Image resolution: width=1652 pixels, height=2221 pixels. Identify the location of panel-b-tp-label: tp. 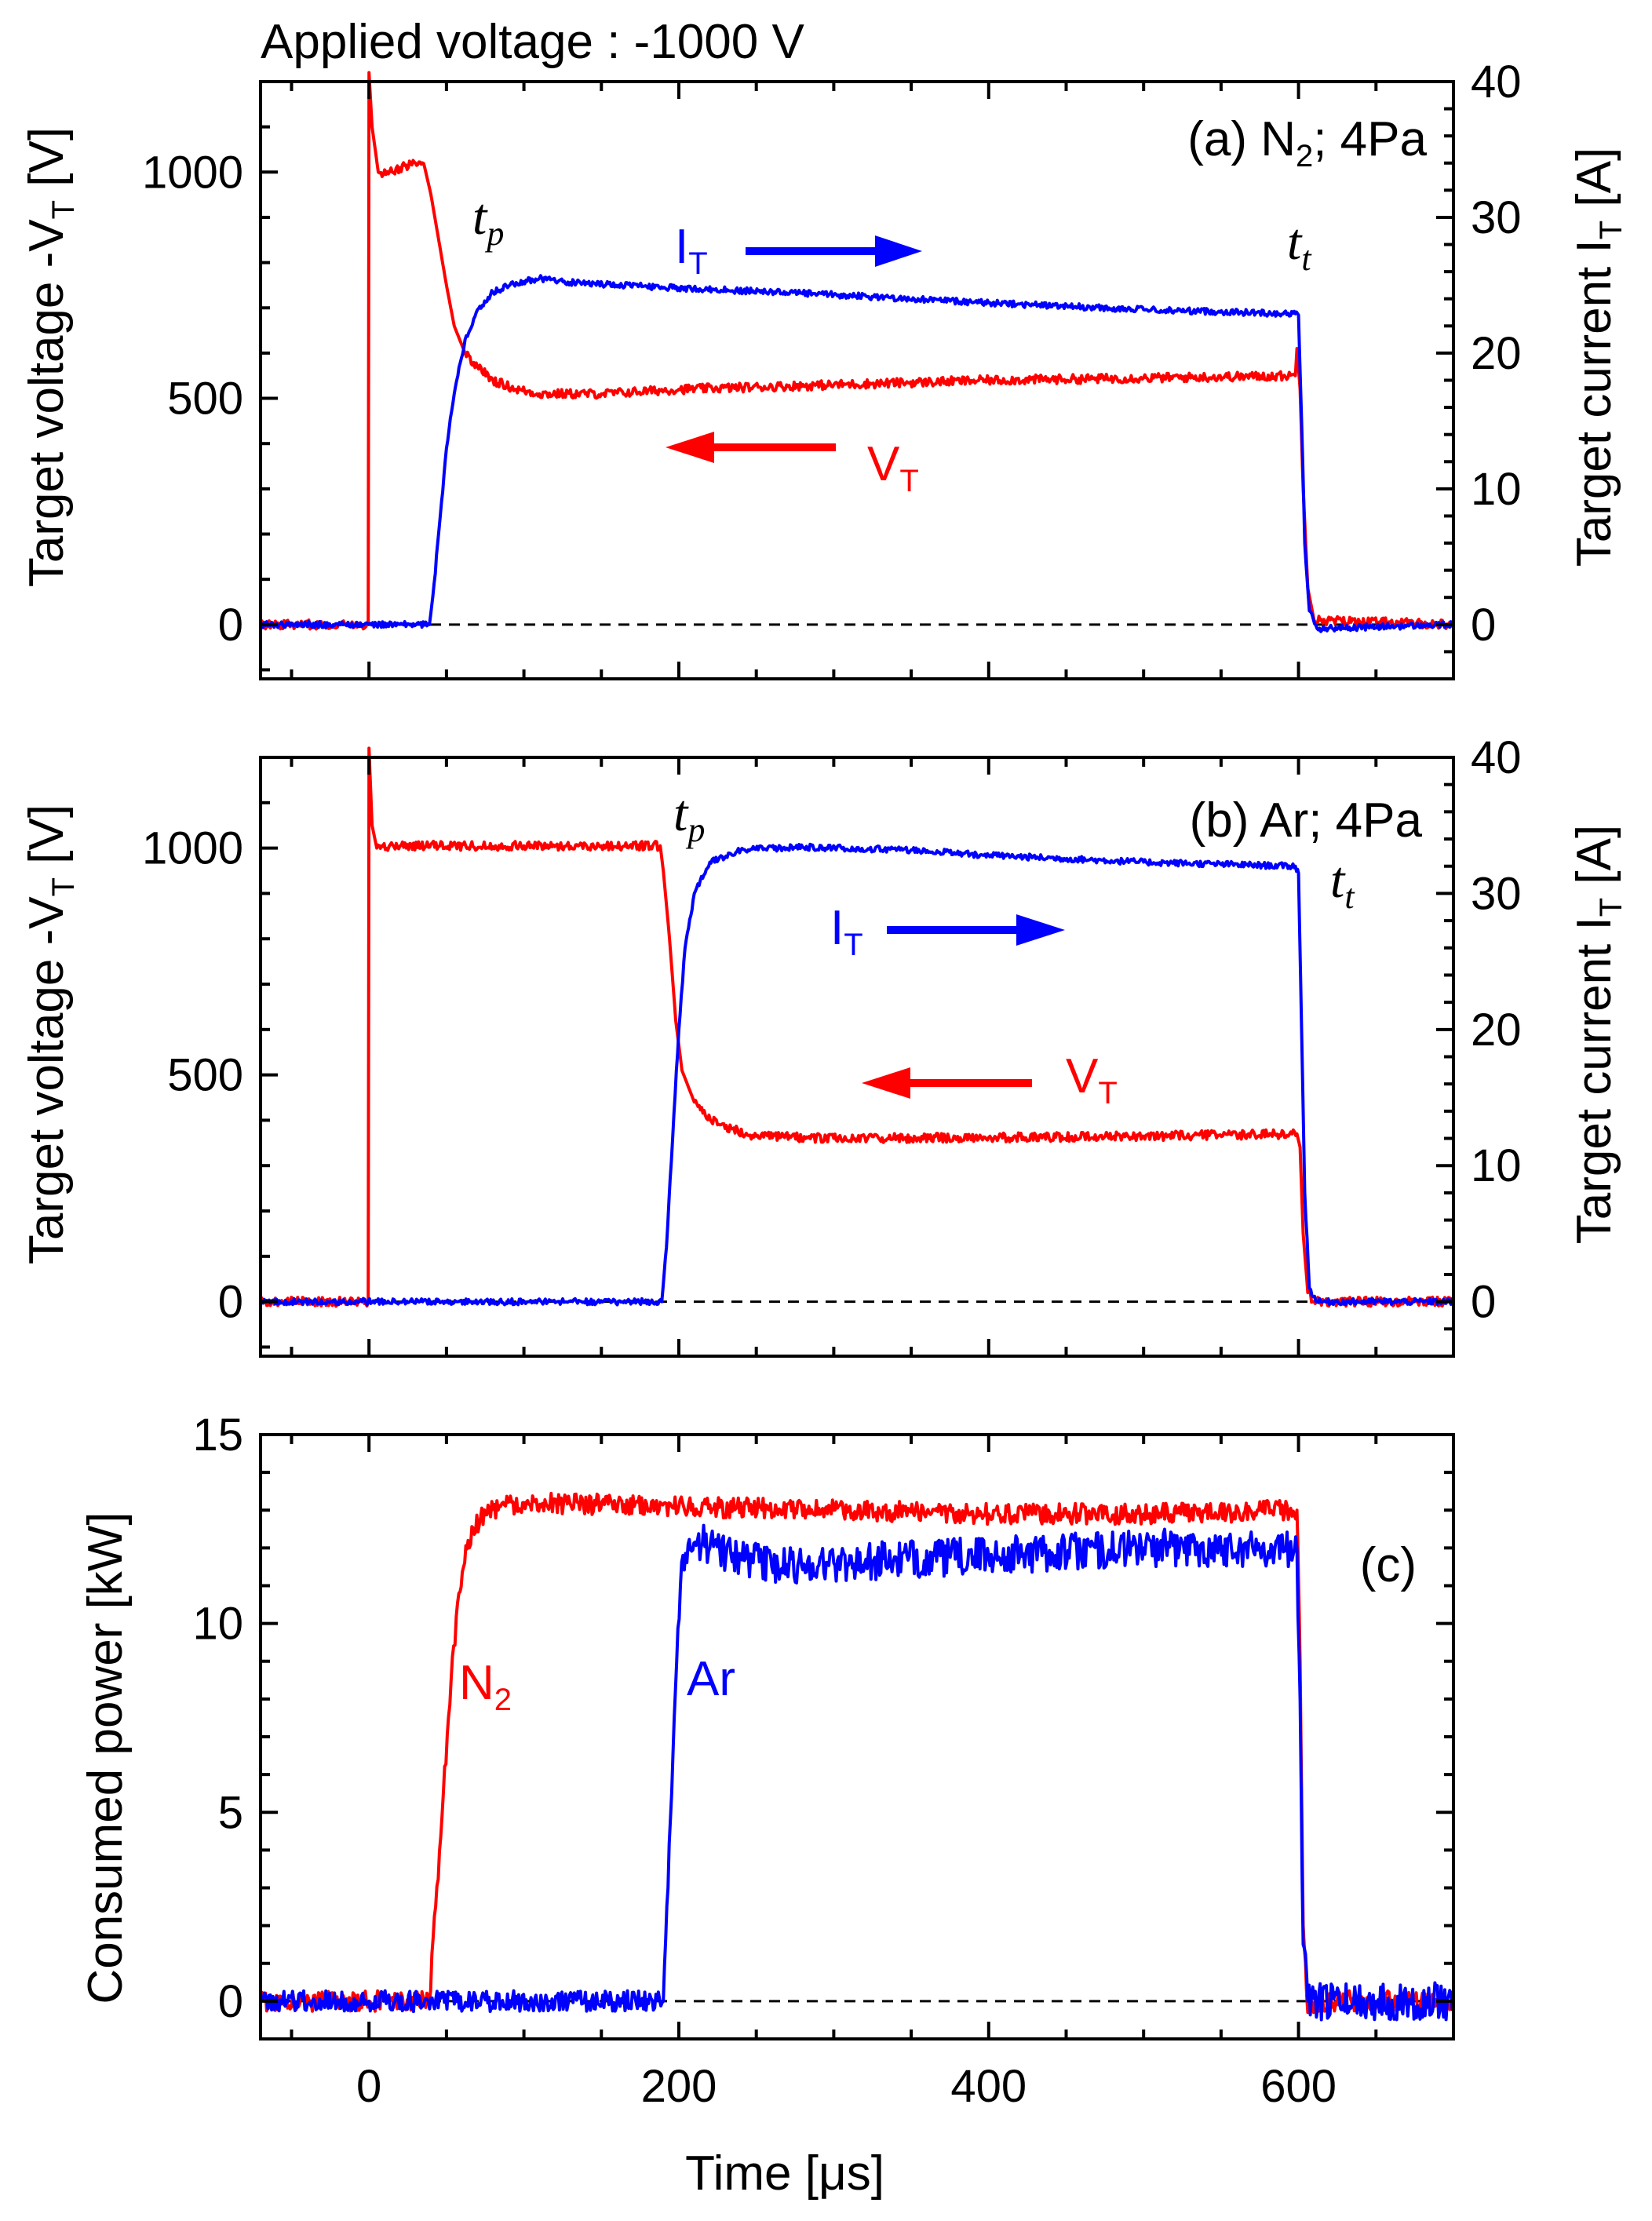
(689, 817).